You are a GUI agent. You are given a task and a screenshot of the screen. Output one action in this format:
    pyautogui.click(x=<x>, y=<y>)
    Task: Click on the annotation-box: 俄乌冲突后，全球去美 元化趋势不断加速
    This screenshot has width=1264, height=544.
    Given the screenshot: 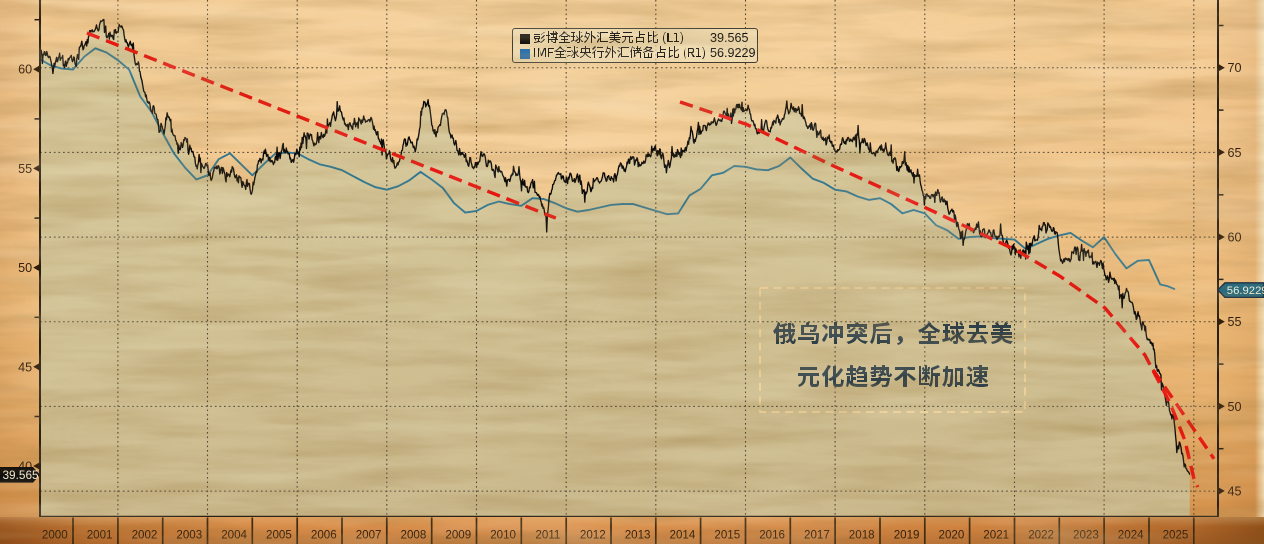 What is the action you would take?
    pyautogui.click(x=892, y=350)
    